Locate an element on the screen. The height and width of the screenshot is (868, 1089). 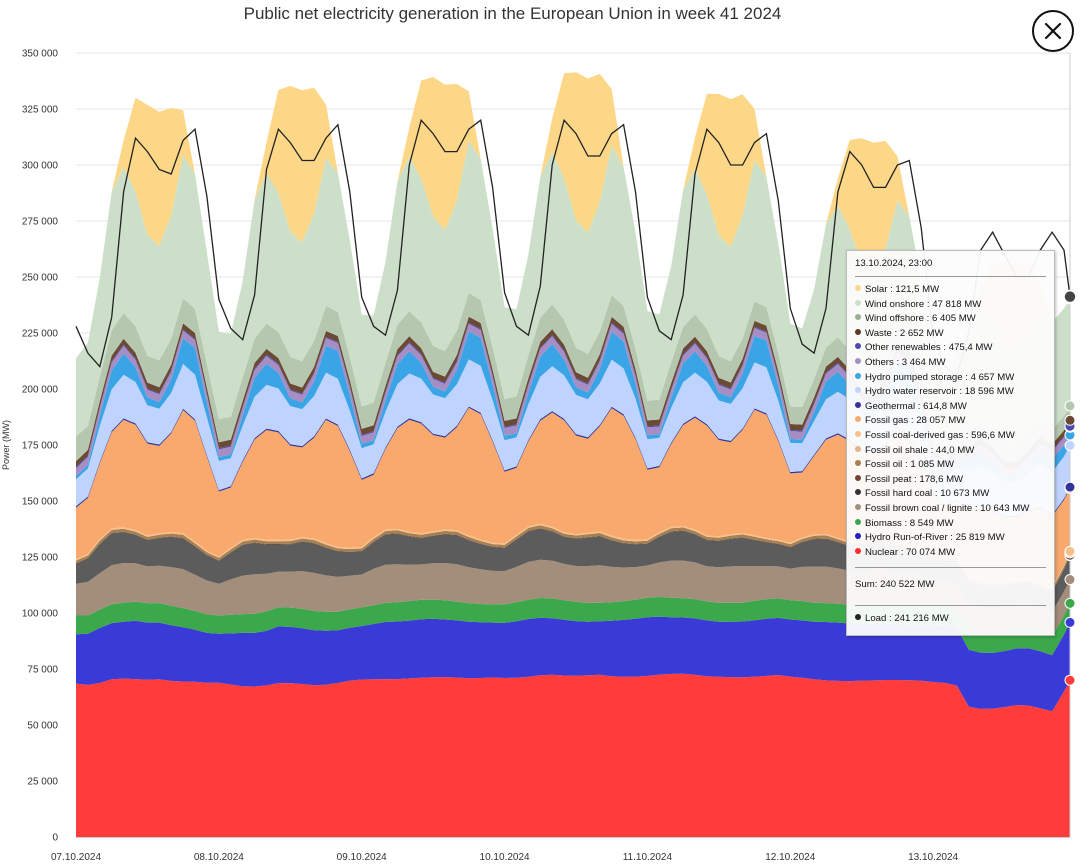
tooltip-item-label: Wind offshore is located at coordinates (895, 319).